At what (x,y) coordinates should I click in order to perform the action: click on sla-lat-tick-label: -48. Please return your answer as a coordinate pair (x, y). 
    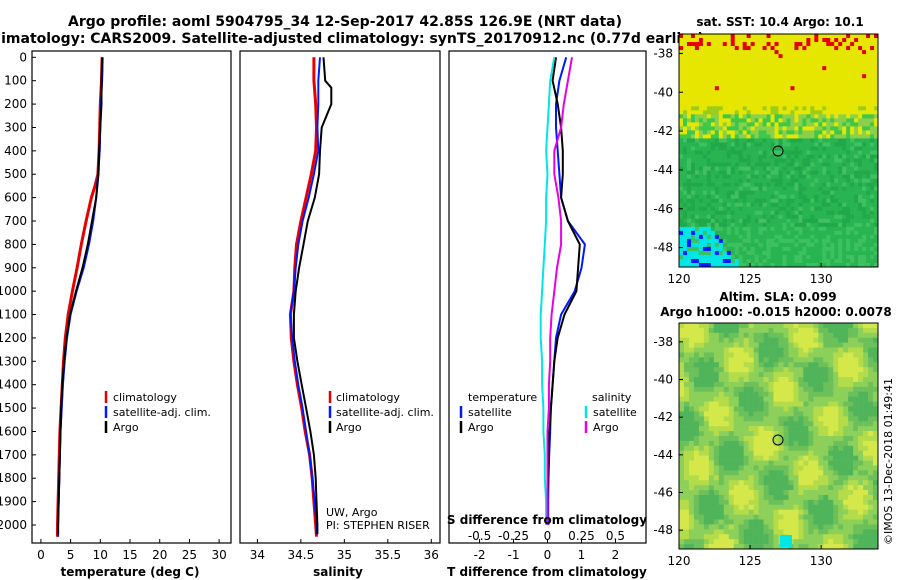
    Looking at the image, I should click on (663, 530).